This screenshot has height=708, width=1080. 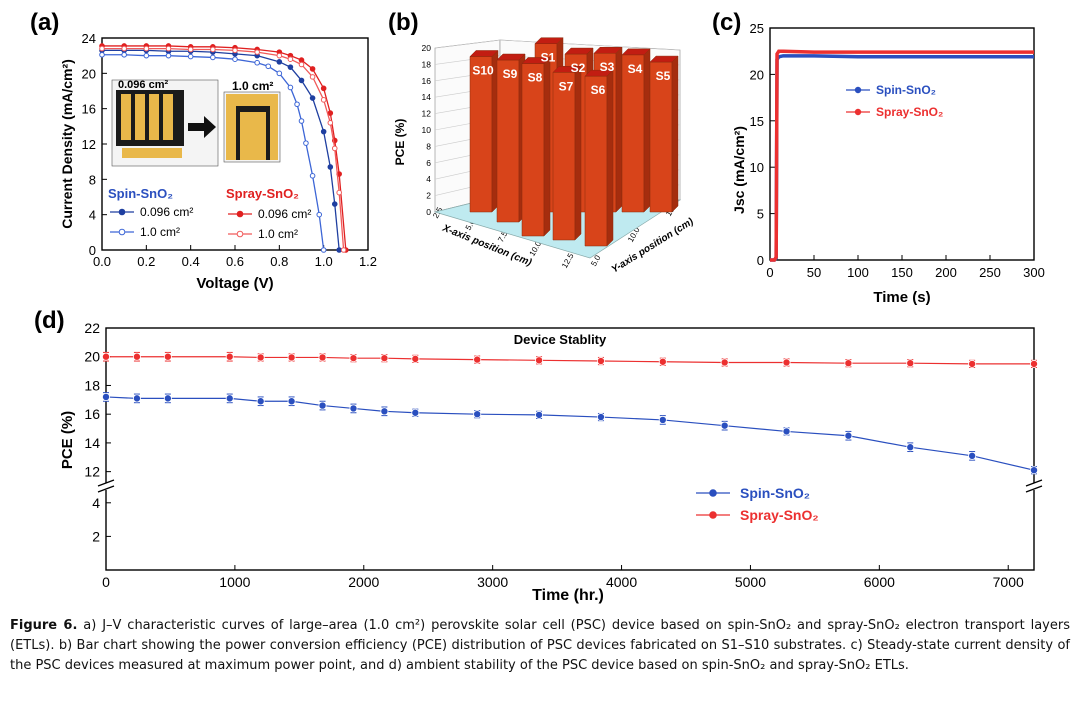 What do you see at coordinates (106, 582) in the screenshot?
I see `panel-d-xtick-label: 0` at bounding box center [106, 582].